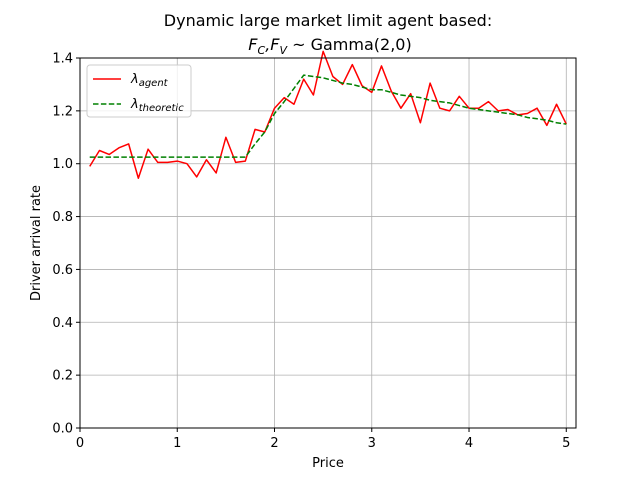 This screenshot has width=640, height=480. I want to click on y-axis-ticks: 0.0 0.2 0.4 0.6 0.8 1.0 1.2 1.4, so click(66, 244).